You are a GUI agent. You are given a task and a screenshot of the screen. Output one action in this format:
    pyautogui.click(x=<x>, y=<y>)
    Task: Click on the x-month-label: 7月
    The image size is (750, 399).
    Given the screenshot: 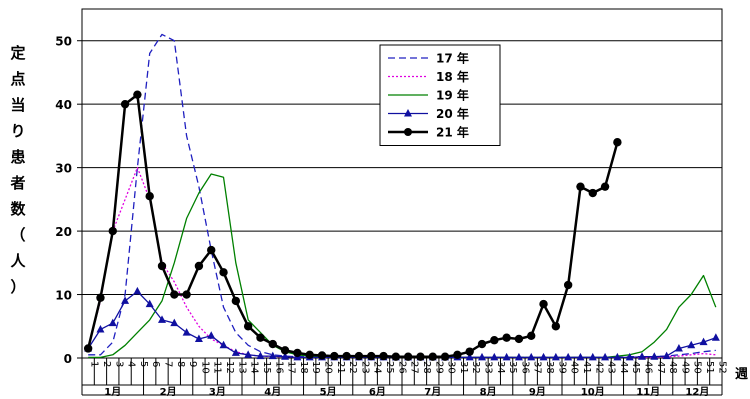 What is the action you would take?
    pyautogui.click(x=432, y=392)
    